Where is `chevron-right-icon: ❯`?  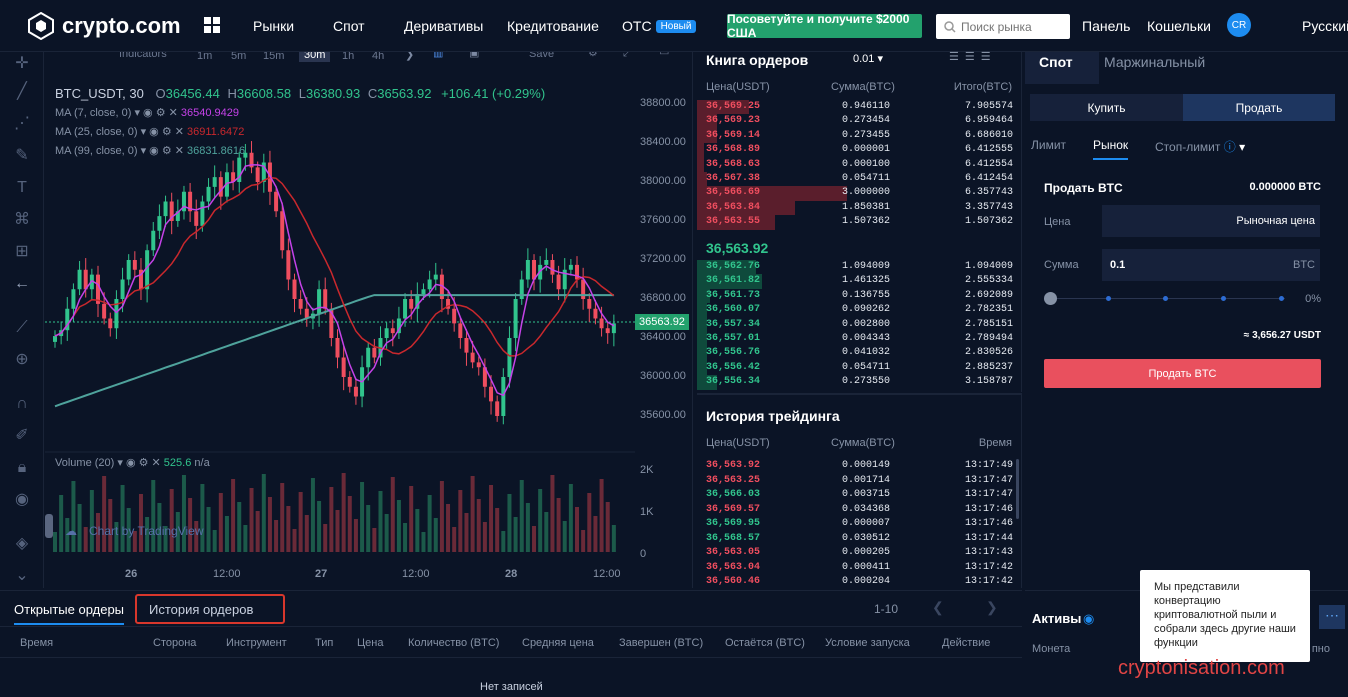 chevron-right-icon: ❯ is located at coordinates (410, 56).